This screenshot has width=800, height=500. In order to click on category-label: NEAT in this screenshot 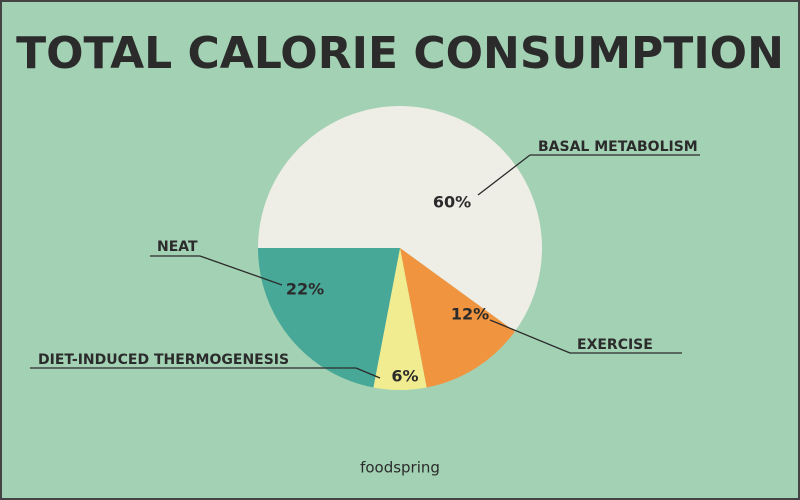, I will do `click(177, 247)`.